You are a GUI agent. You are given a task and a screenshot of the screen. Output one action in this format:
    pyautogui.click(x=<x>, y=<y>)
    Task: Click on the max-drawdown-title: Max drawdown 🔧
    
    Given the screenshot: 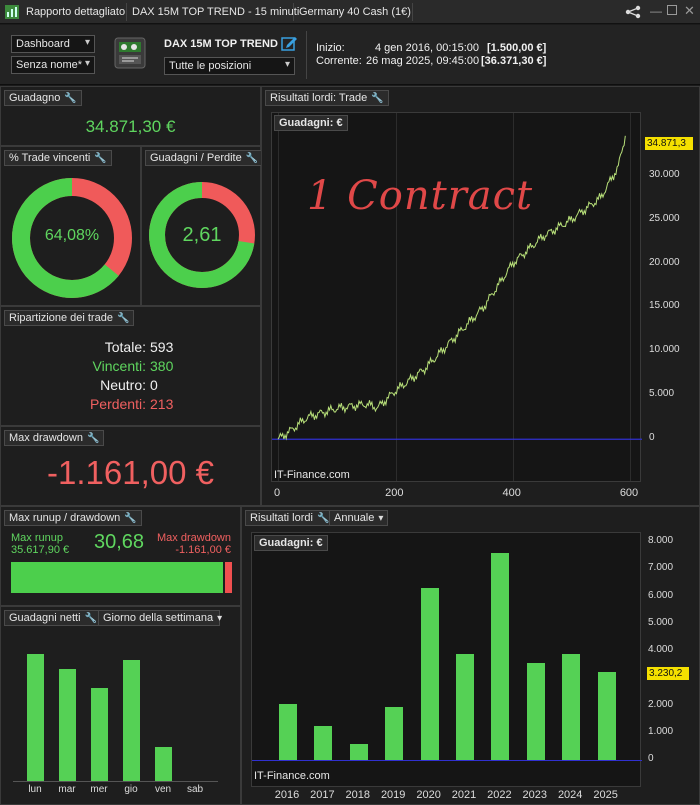 What is the action you would take?
    pyautogui.click(x=54, y=438)
    